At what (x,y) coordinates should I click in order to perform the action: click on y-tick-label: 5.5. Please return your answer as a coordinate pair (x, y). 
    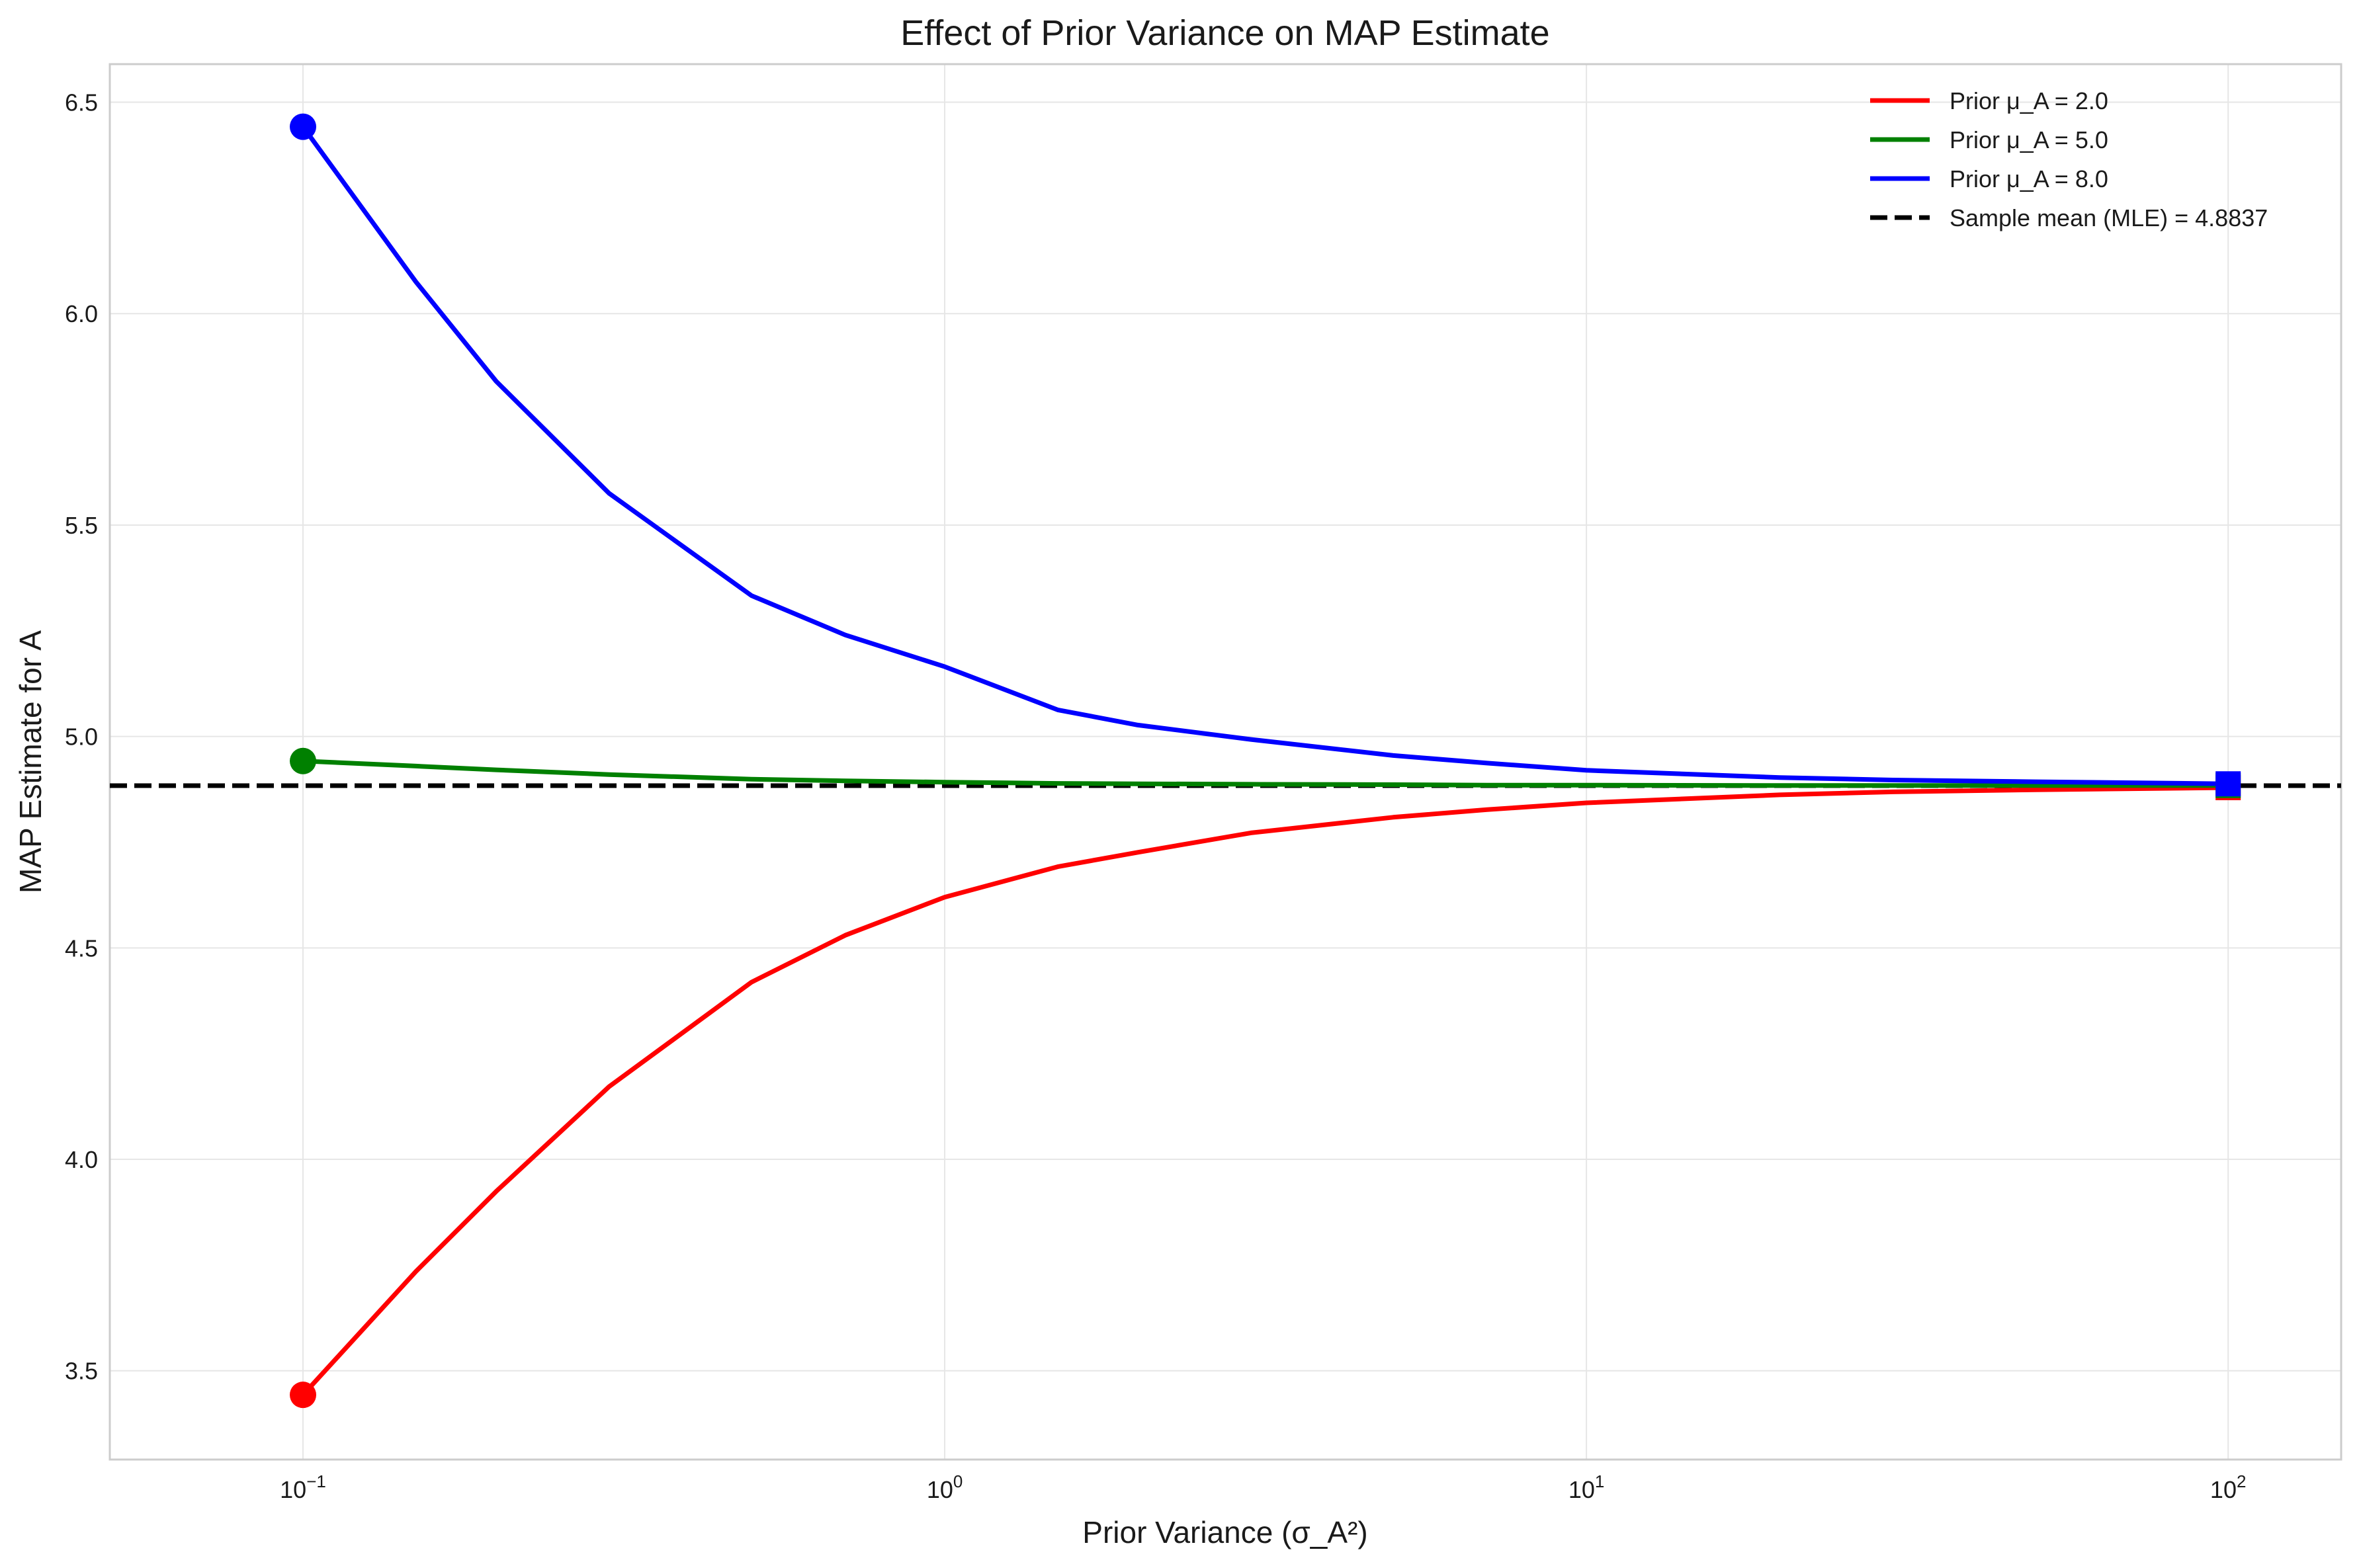
    Looking at the image, I should click on (81, 525).